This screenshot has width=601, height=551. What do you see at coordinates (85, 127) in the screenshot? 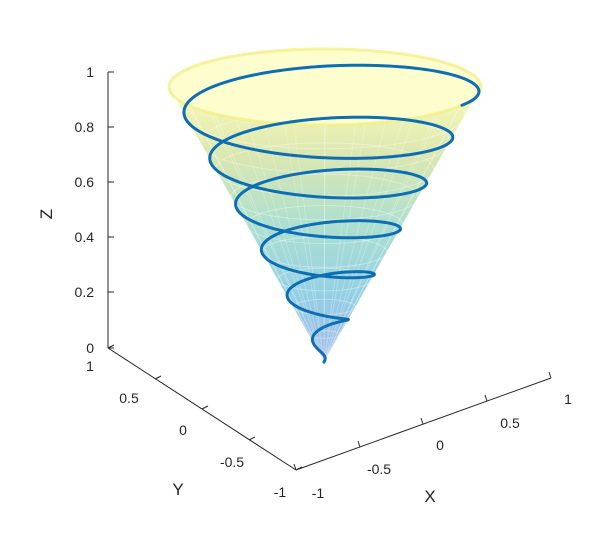
I see `z-tick-label: 0.8` at bounding box center [85, 127].